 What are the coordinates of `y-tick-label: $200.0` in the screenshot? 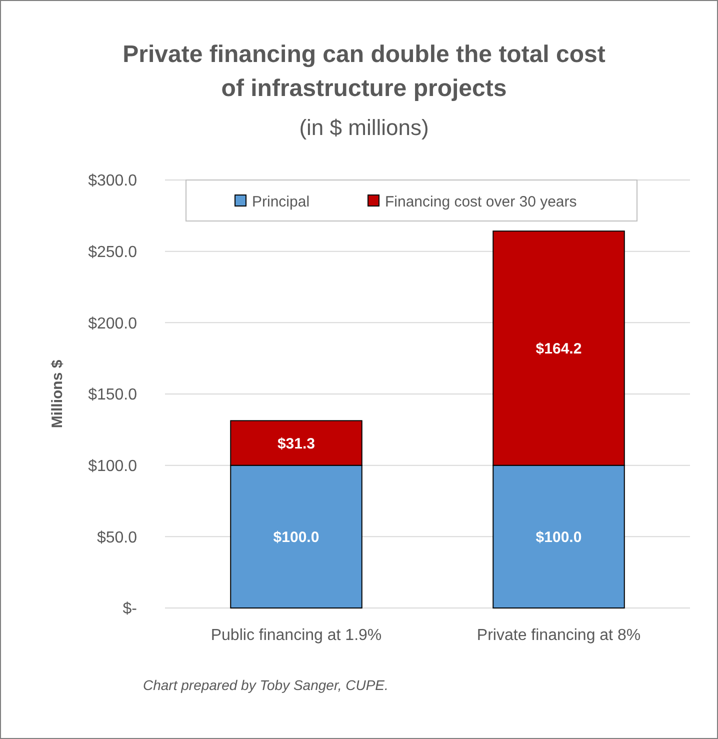 It's located at (113, 323).